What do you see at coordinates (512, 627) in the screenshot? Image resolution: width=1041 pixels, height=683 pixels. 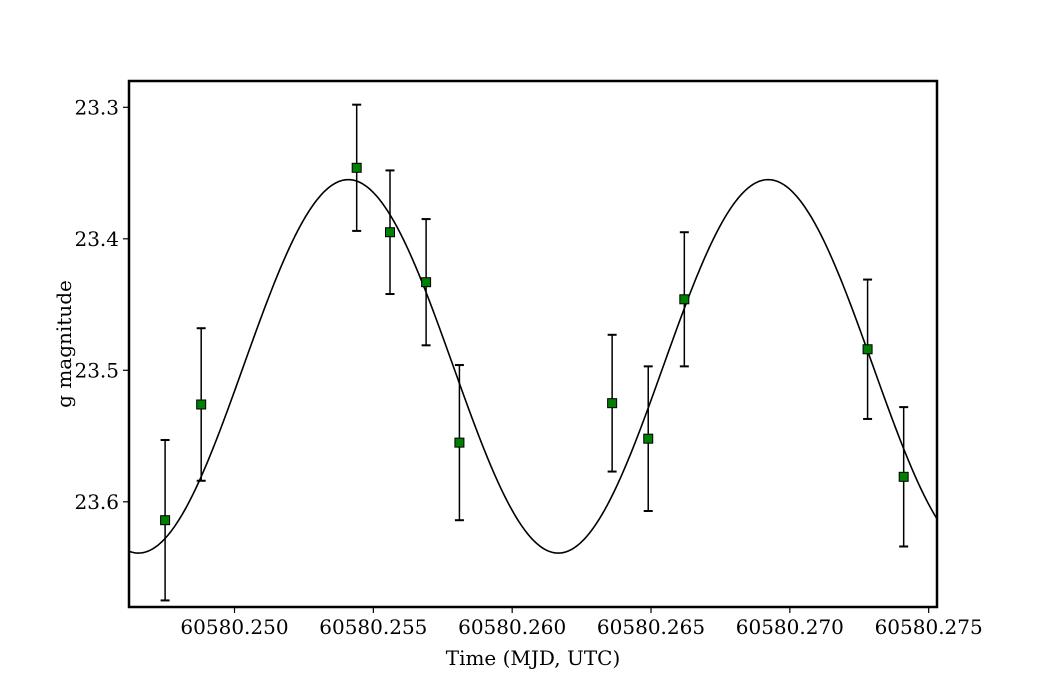 I see `x-tick-label: 60580.260` at bounding box center [512, 627].